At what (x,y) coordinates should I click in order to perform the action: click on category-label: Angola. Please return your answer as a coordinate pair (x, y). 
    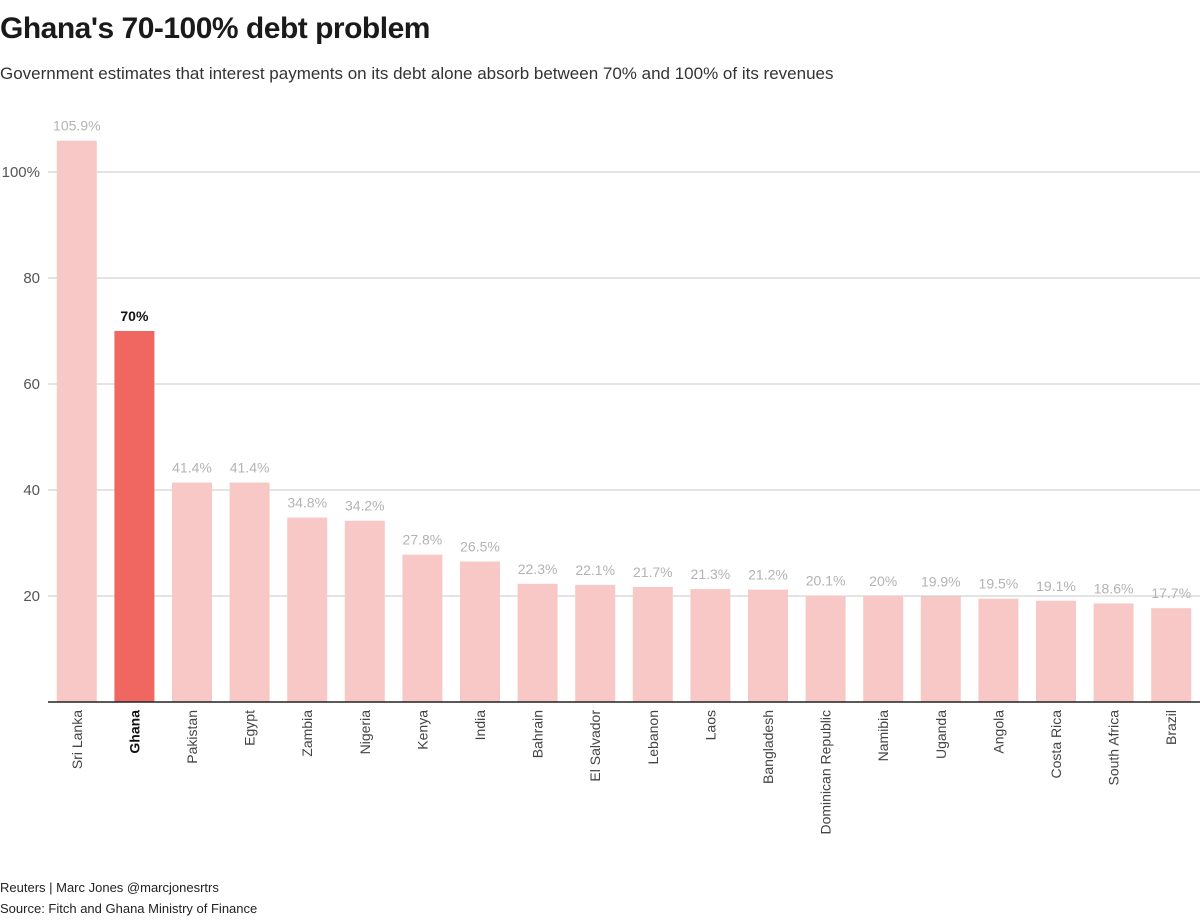
    Looking at the image, I should click on (998, 732).